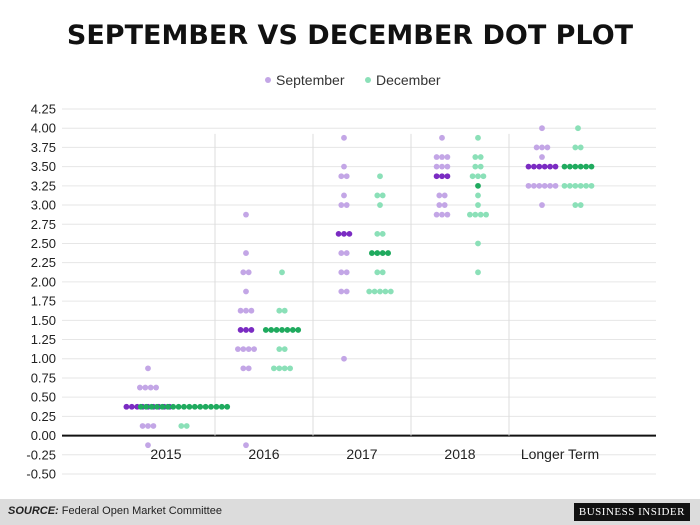 The height and width of the screenshot is (525, 700). I want to click on y-tick-label: 0.50, so click(43, 397).